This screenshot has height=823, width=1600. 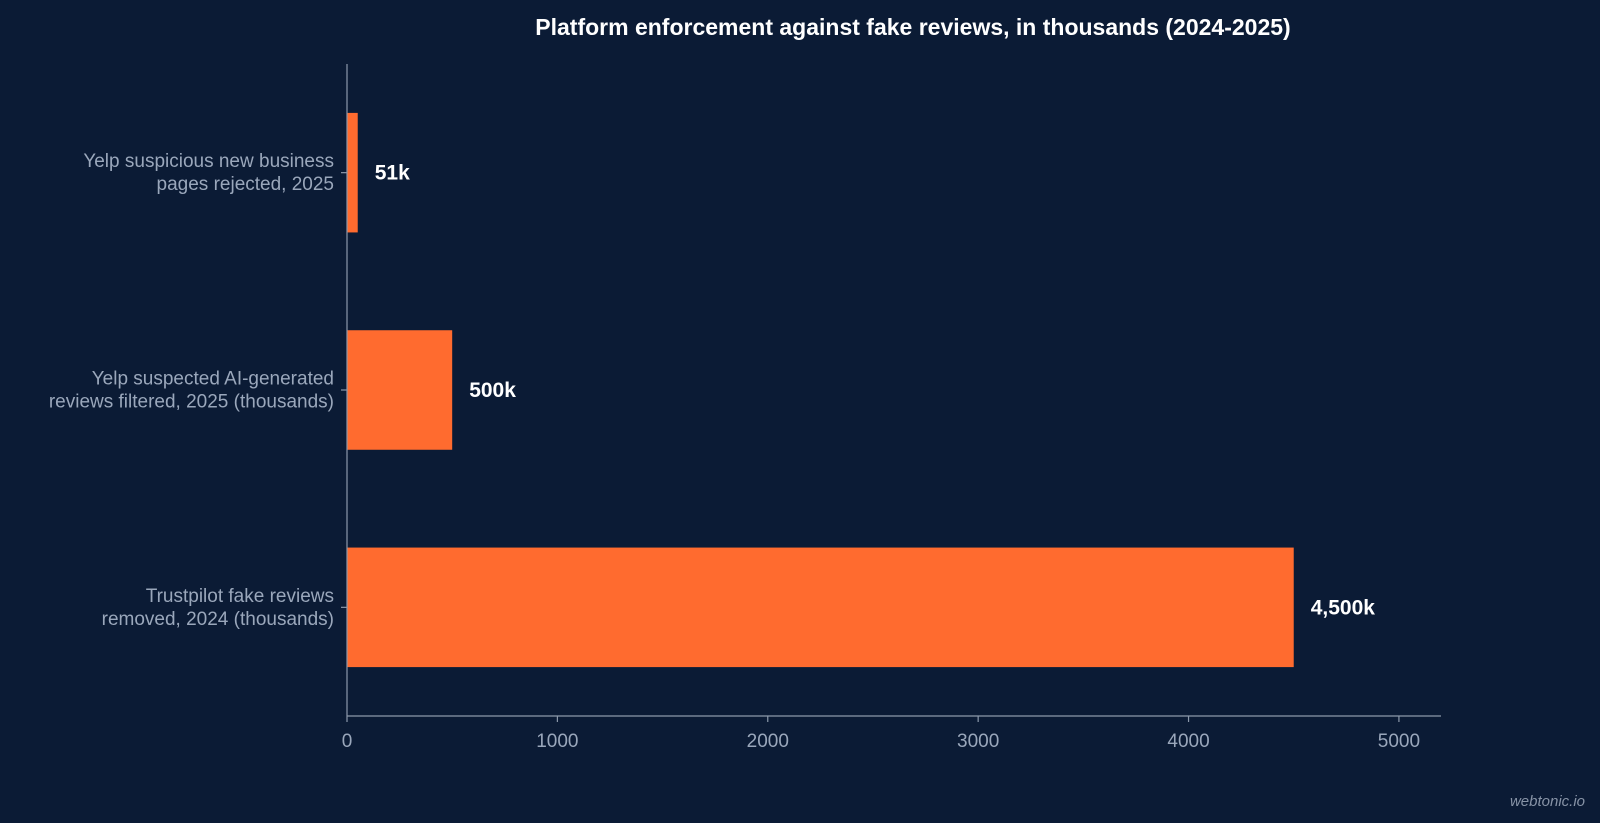 What do you see at coordinates (347, 741) in the screenshot?
I see `x-tick-label-0: 0` at bounding box center [347, 741].